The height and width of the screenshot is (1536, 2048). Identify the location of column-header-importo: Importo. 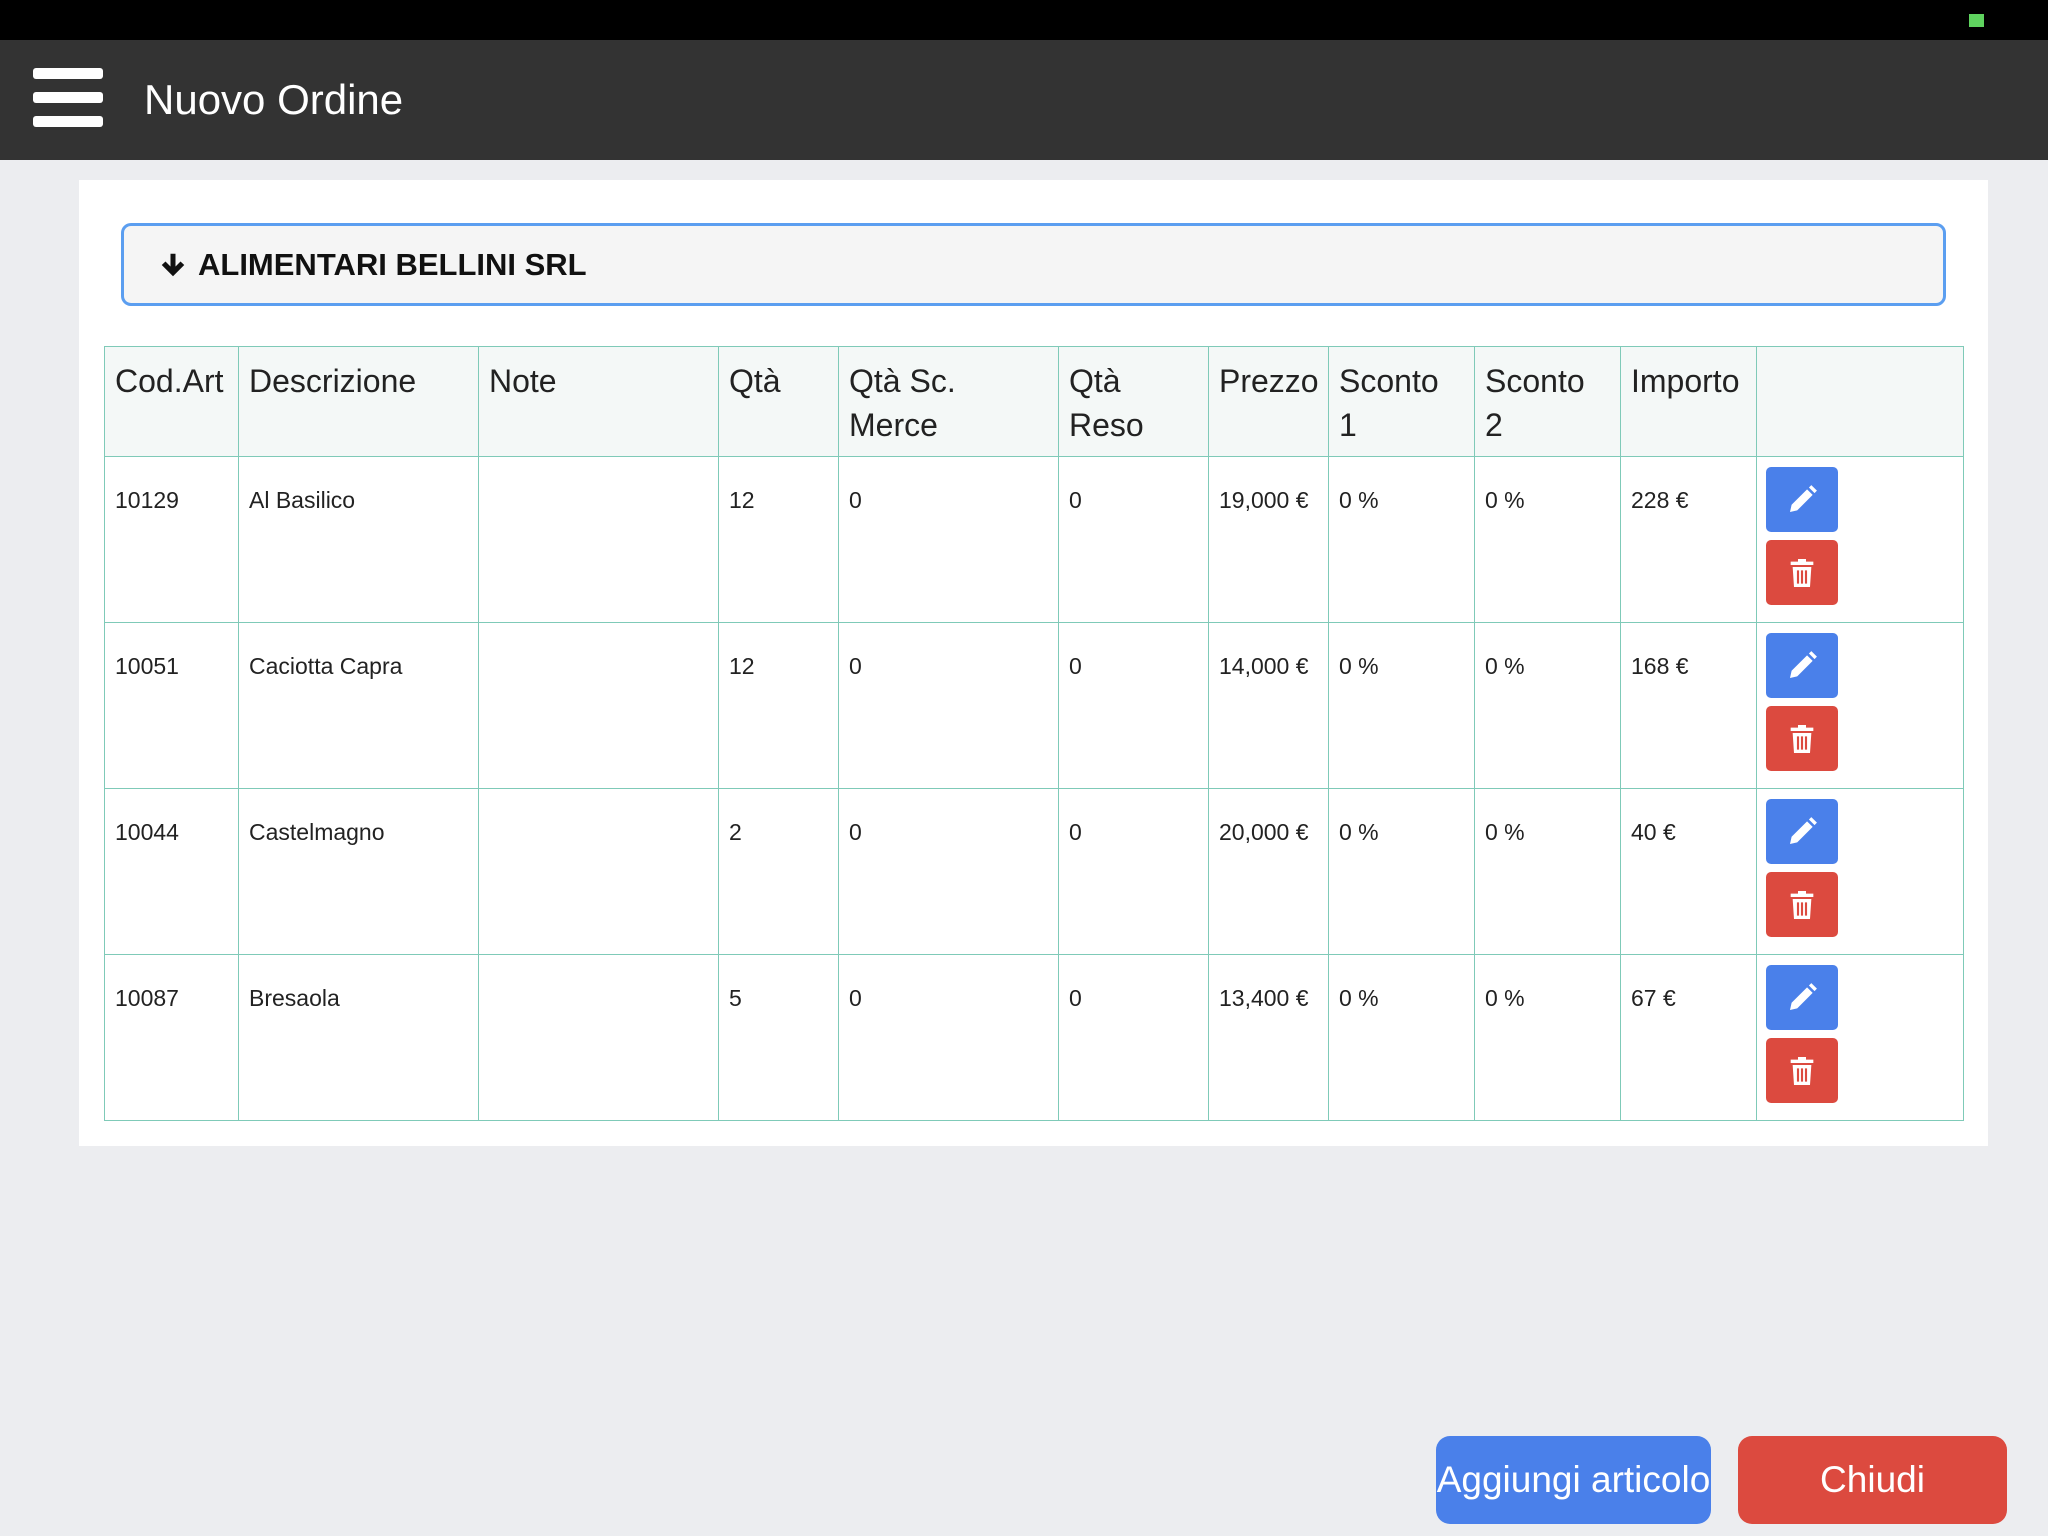
(1688, 401).